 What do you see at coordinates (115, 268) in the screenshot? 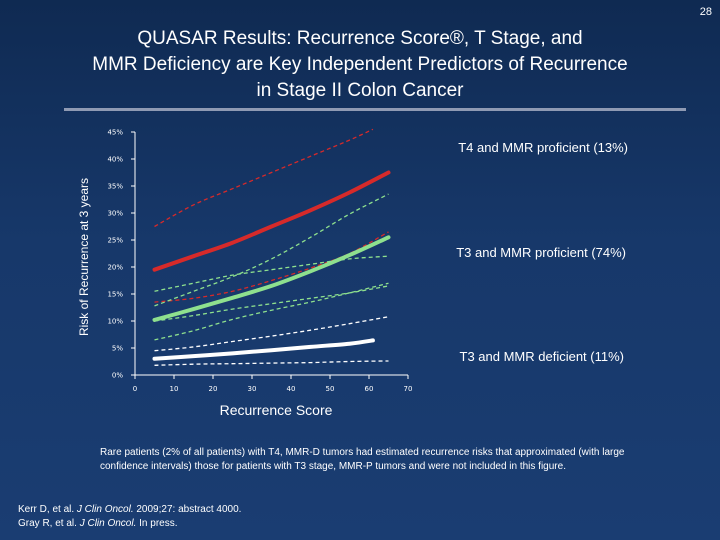
I see `y-tick-label: 20%` at bounding box center [115, 268].